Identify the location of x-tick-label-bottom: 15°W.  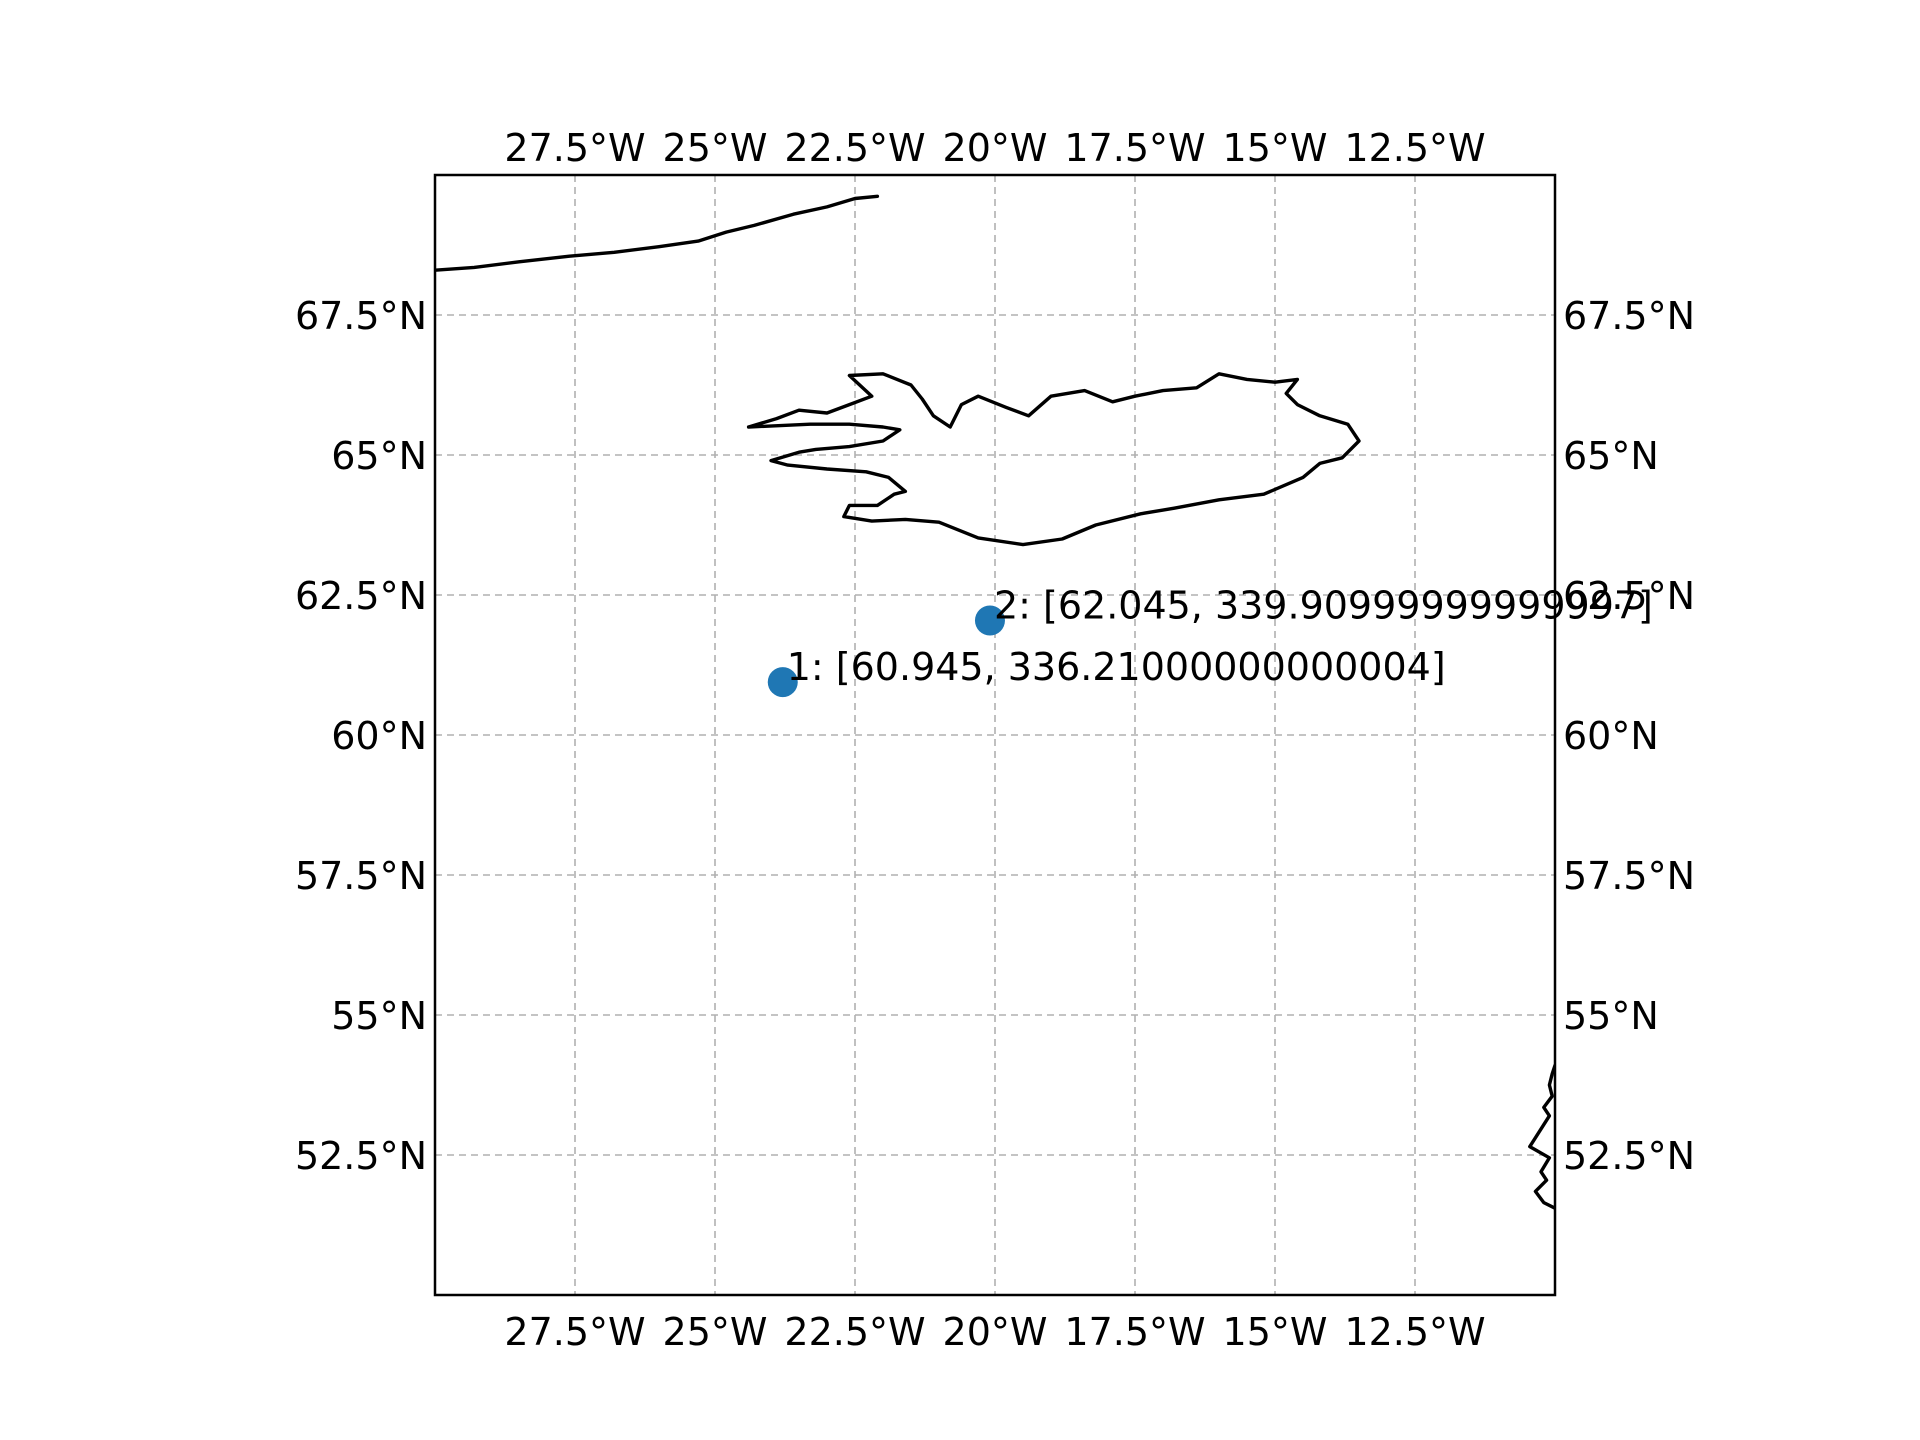
(1275, 1332).